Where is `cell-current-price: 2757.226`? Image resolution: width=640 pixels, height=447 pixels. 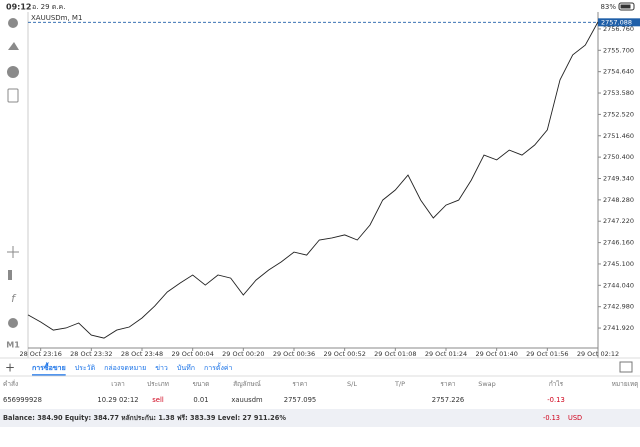 cell-current-price: 2757.226 is located at coordinates (448, 400).